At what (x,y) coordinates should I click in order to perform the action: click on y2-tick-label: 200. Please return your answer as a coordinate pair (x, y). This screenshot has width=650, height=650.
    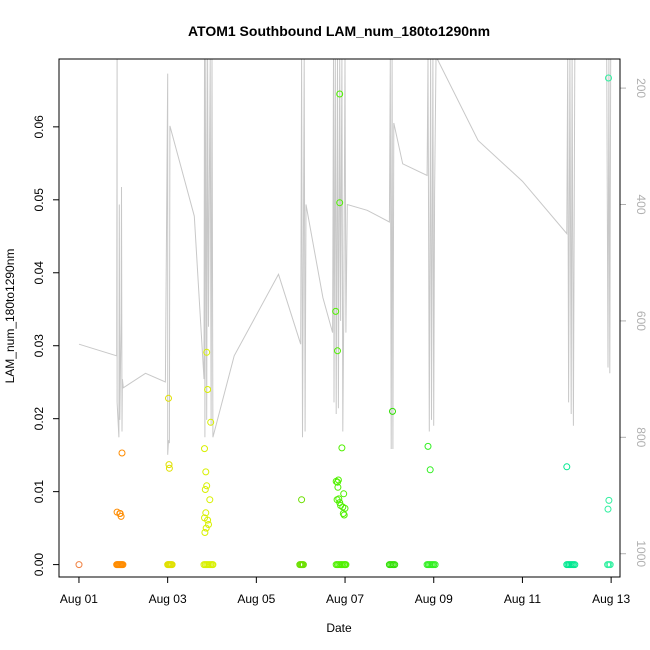
    Looking at the image, I should click on (641, 88).